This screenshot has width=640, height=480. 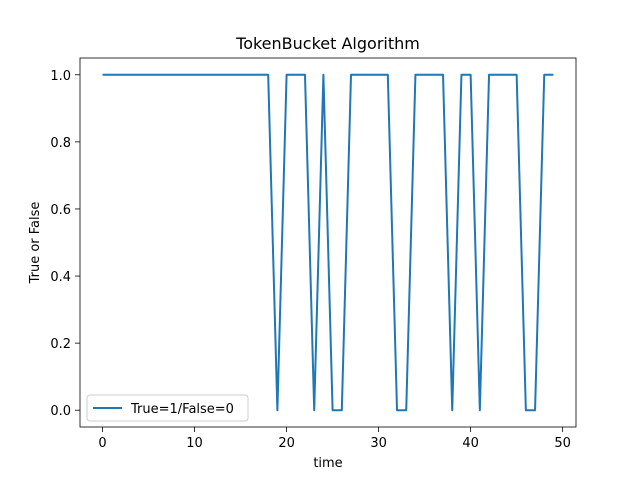 What do you see at coordinates (60, 210) in the screenshot?
I see `y-tick-label: 0.6` at bounding box center [60, 210].